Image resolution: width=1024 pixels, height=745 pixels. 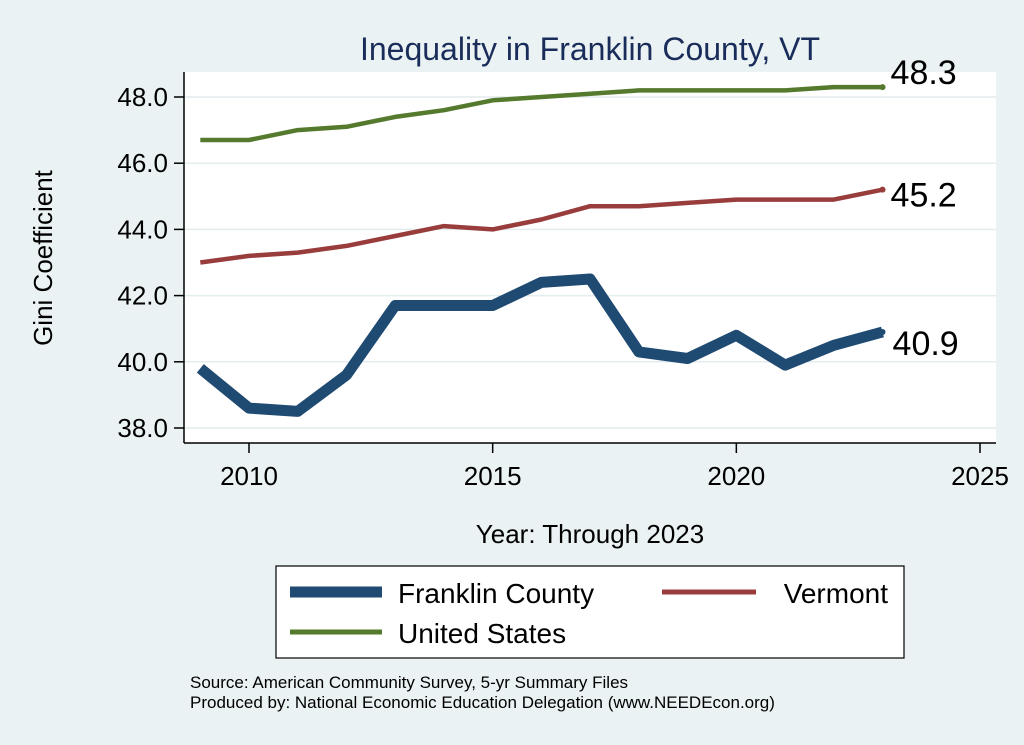 What do you see at coordinates (924, 196) in the screenshot?
I see `end-label-vermont: 45.2` at bounding box center [924, 196].